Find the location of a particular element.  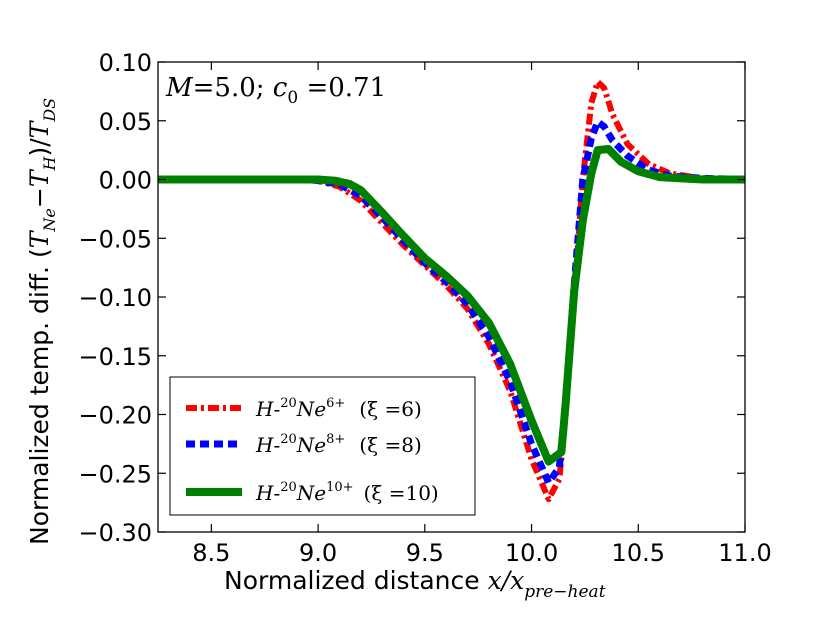

x-tick-label: 9.5 is located at coordinates (425, 553).